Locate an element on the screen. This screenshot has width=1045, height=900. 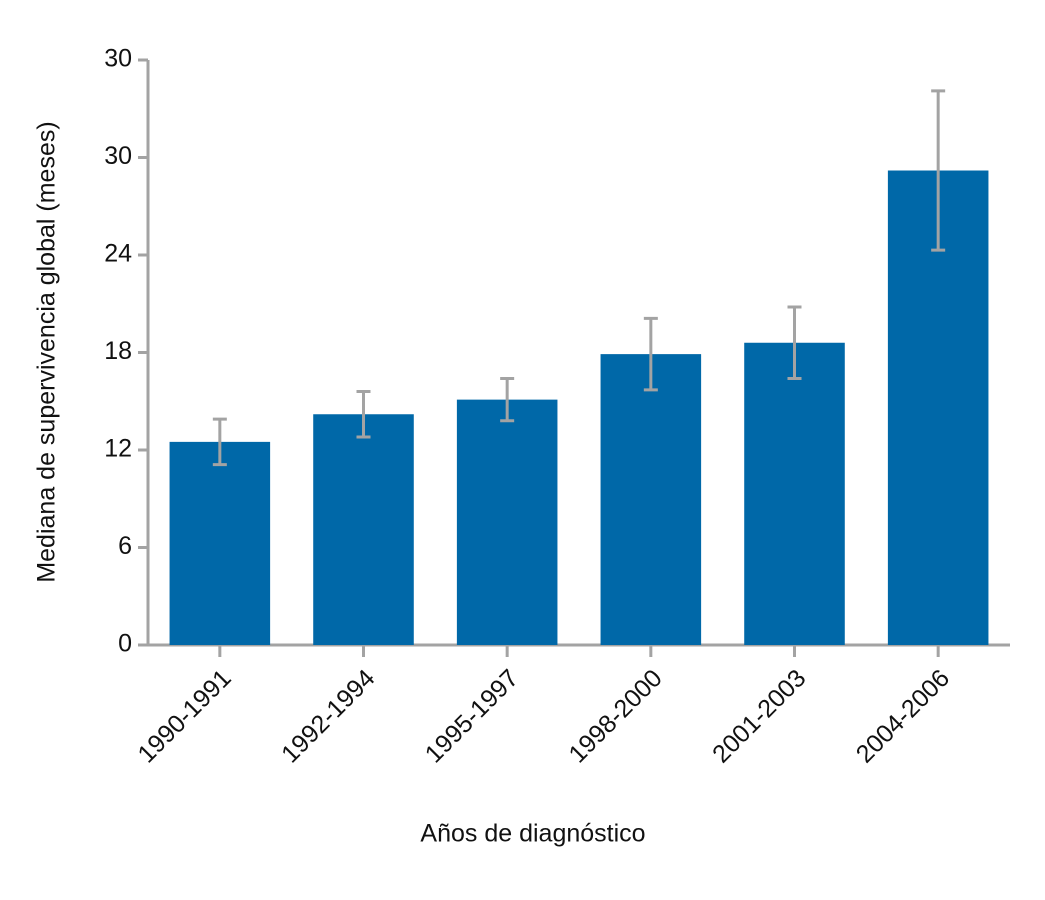
x-axis-title: Años de diagnóstico is located at coordinates (532, 834).